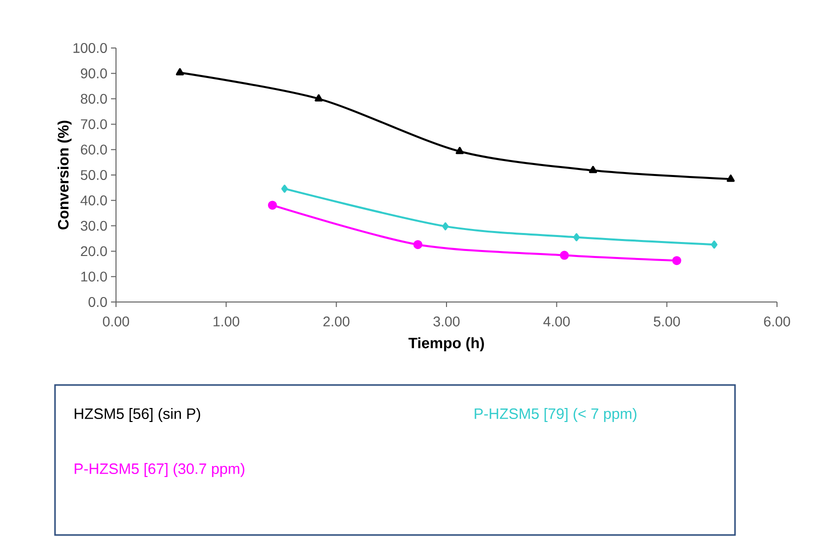 This screenshot has width=824, height=550. I want to click on x-axis-title: Tiempo (h), so click(446, 344).